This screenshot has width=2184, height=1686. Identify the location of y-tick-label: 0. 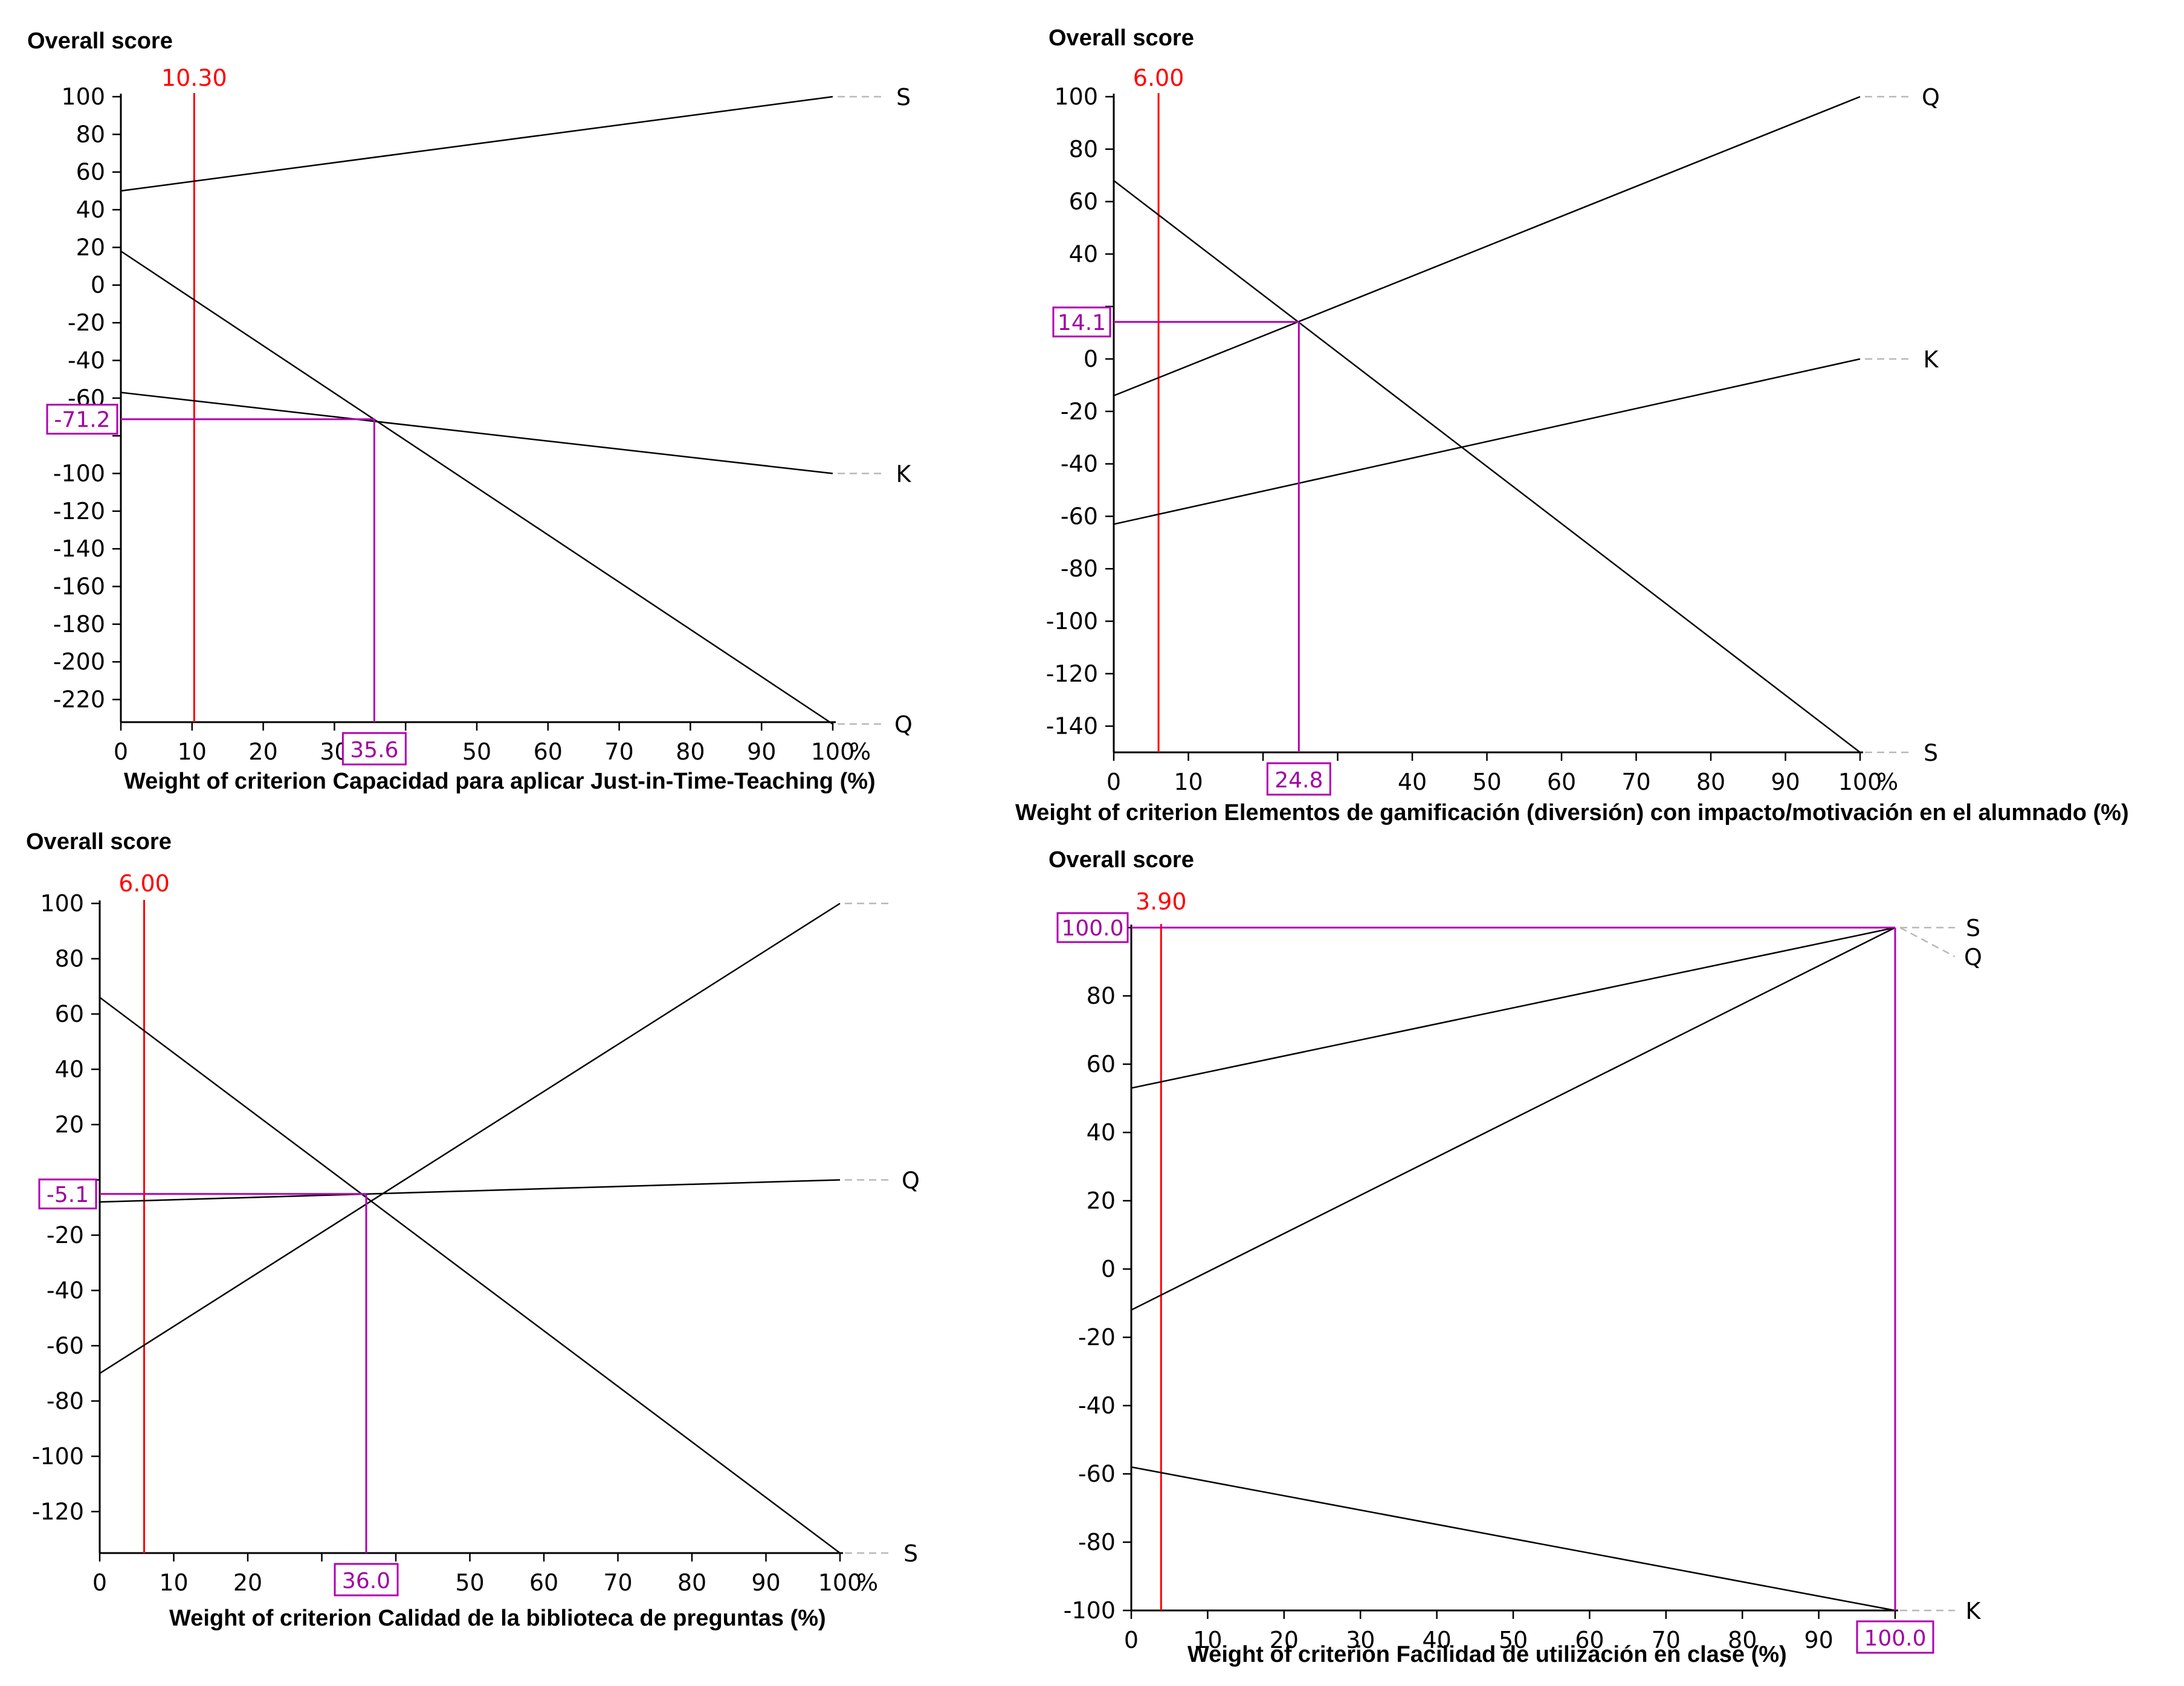
(1108, 1269).